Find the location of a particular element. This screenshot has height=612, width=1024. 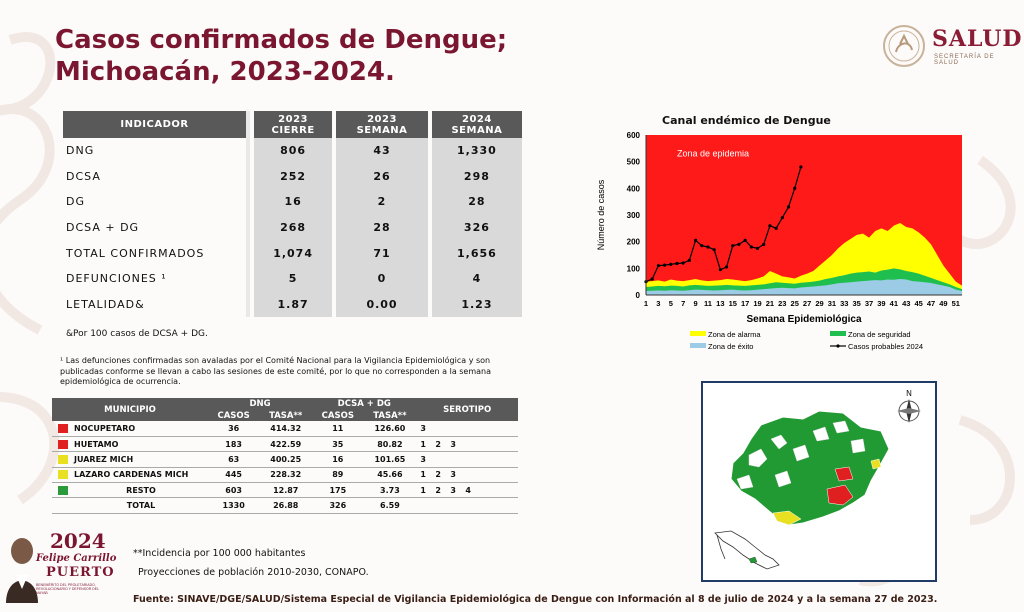

x-tick-label: 3 is located at coordinates (658, 303).